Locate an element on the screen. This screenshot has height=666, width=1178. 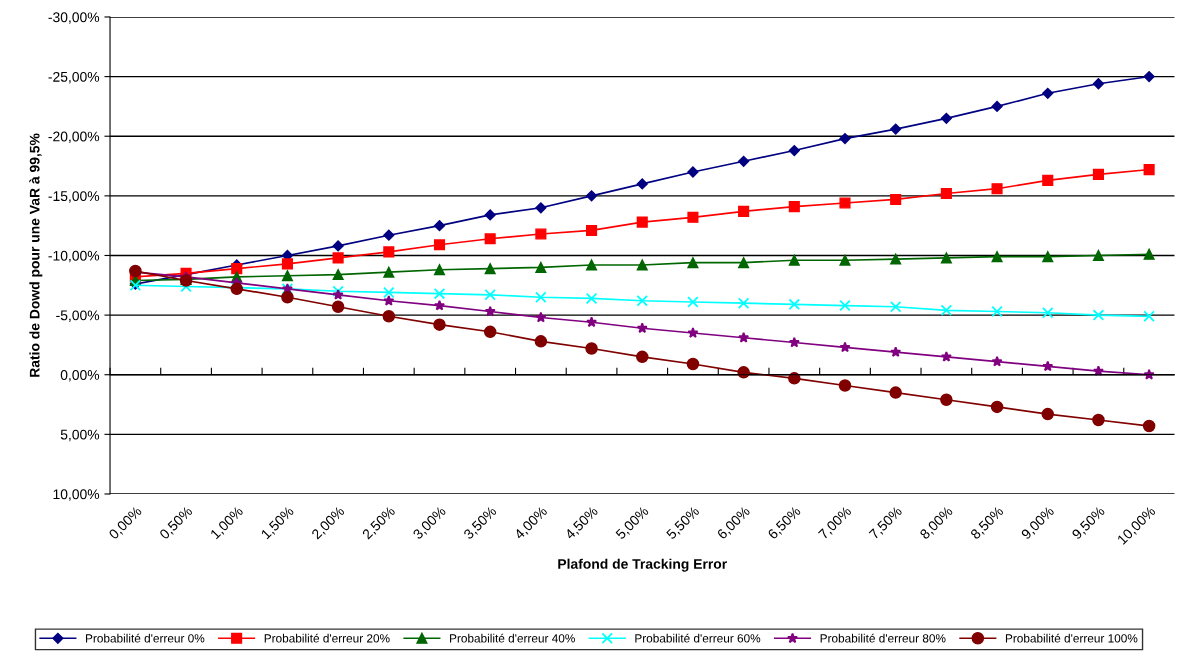
legend-label: Probabilité d'erreur 40% is located at coordinates (512, 638).